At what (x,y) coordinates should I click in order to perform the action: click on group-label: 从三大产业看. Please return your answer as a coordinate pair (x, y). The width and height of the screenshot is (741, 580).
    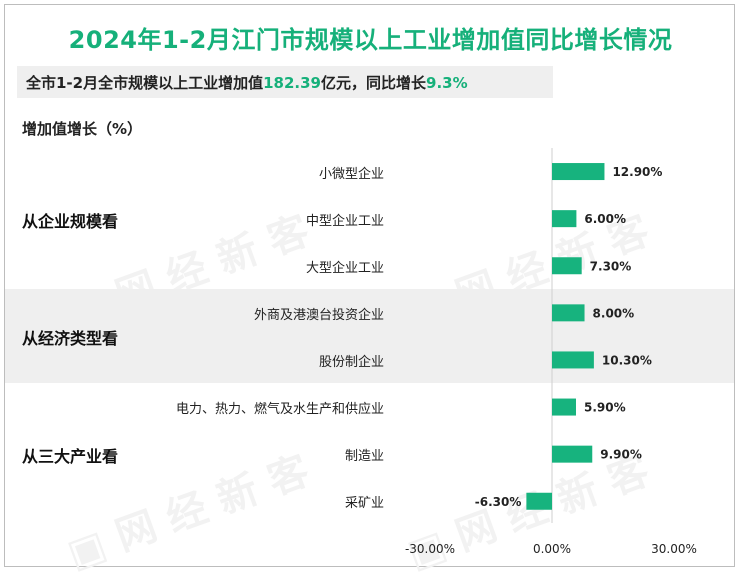
    Looking at the image, I should click on (70, 457).